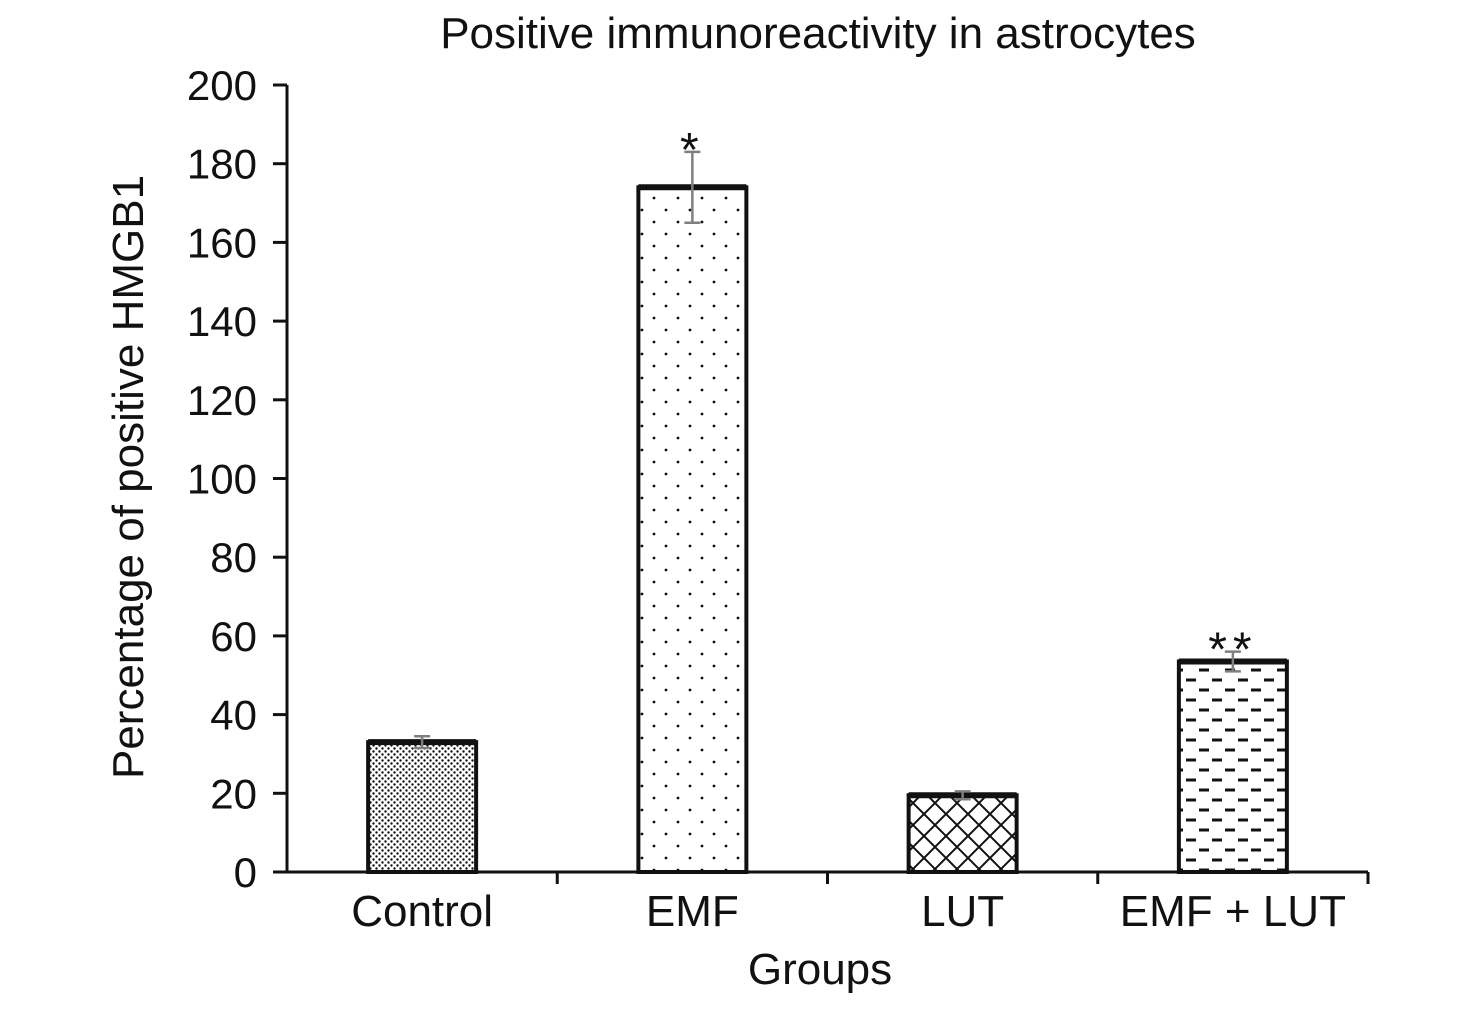 The width and height of the screenshot is (1476, 1011). Describe the element at coordinates (233, 557) in the screenshot. I see `y-tick-label: 80` at that location.